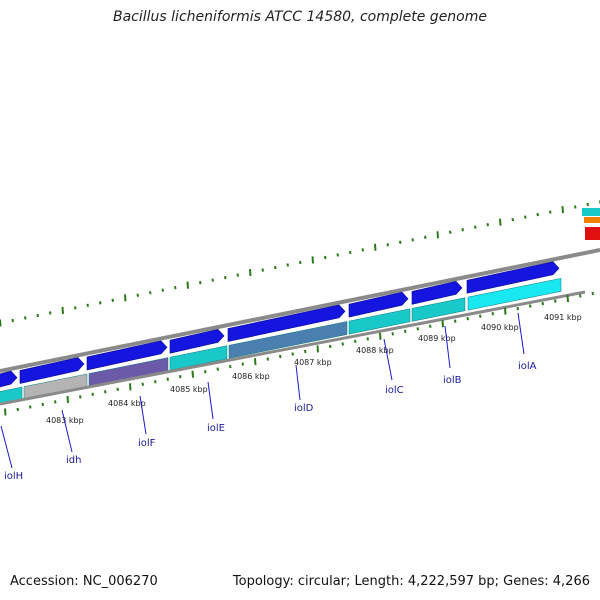  Describe the element at coordinates (591, 212) in the screenshot. I see `legend-block-cyan` at that location.